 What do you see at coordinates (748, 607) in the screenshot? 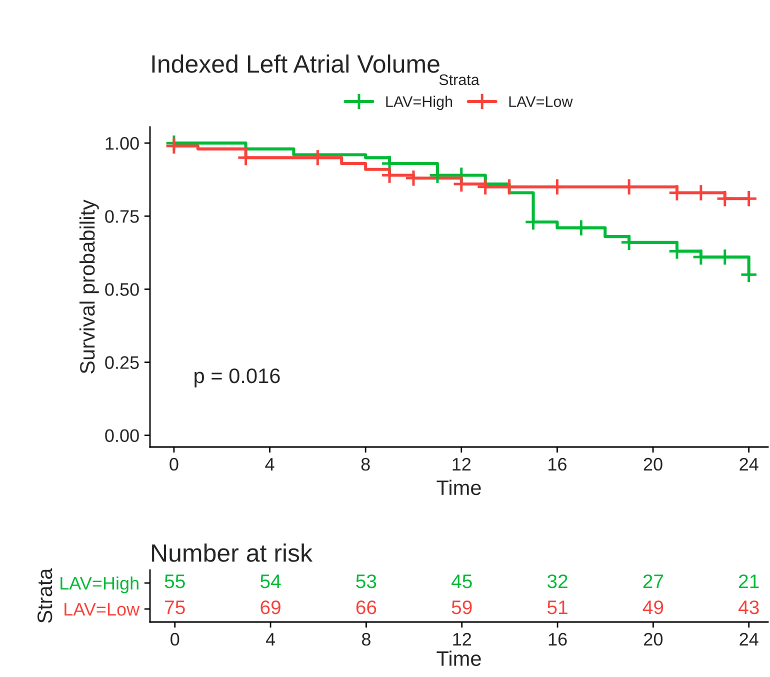
I see `data-label: 43` at bounding box center [748, 607].